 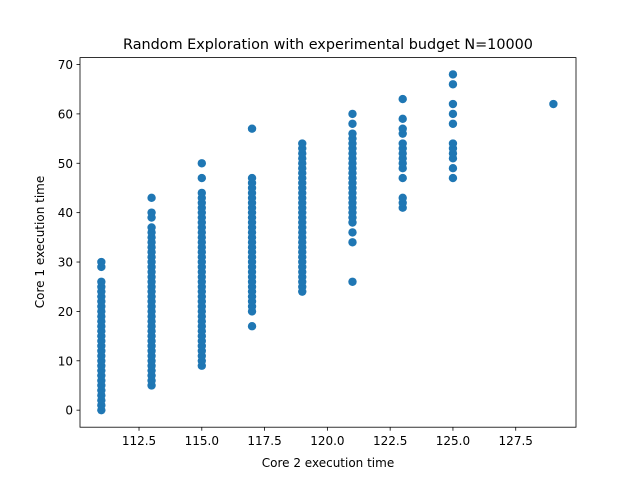 What do you see at coordinates (40, 242) in the screenshot?
I see `y-axis-label: Core 1 execution time` at bounding box center [40, 242].